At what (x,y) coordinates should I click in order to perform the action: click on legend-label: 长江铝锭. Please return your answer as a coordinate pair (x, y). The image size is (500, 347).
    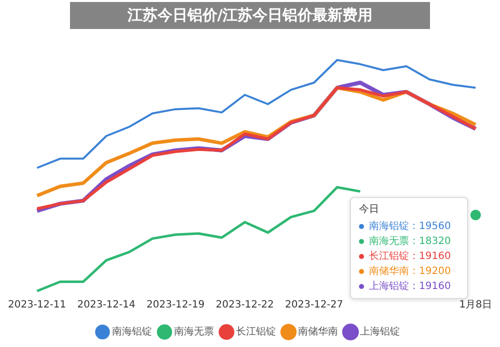
    Looking at the image, I should click on (256, 332).